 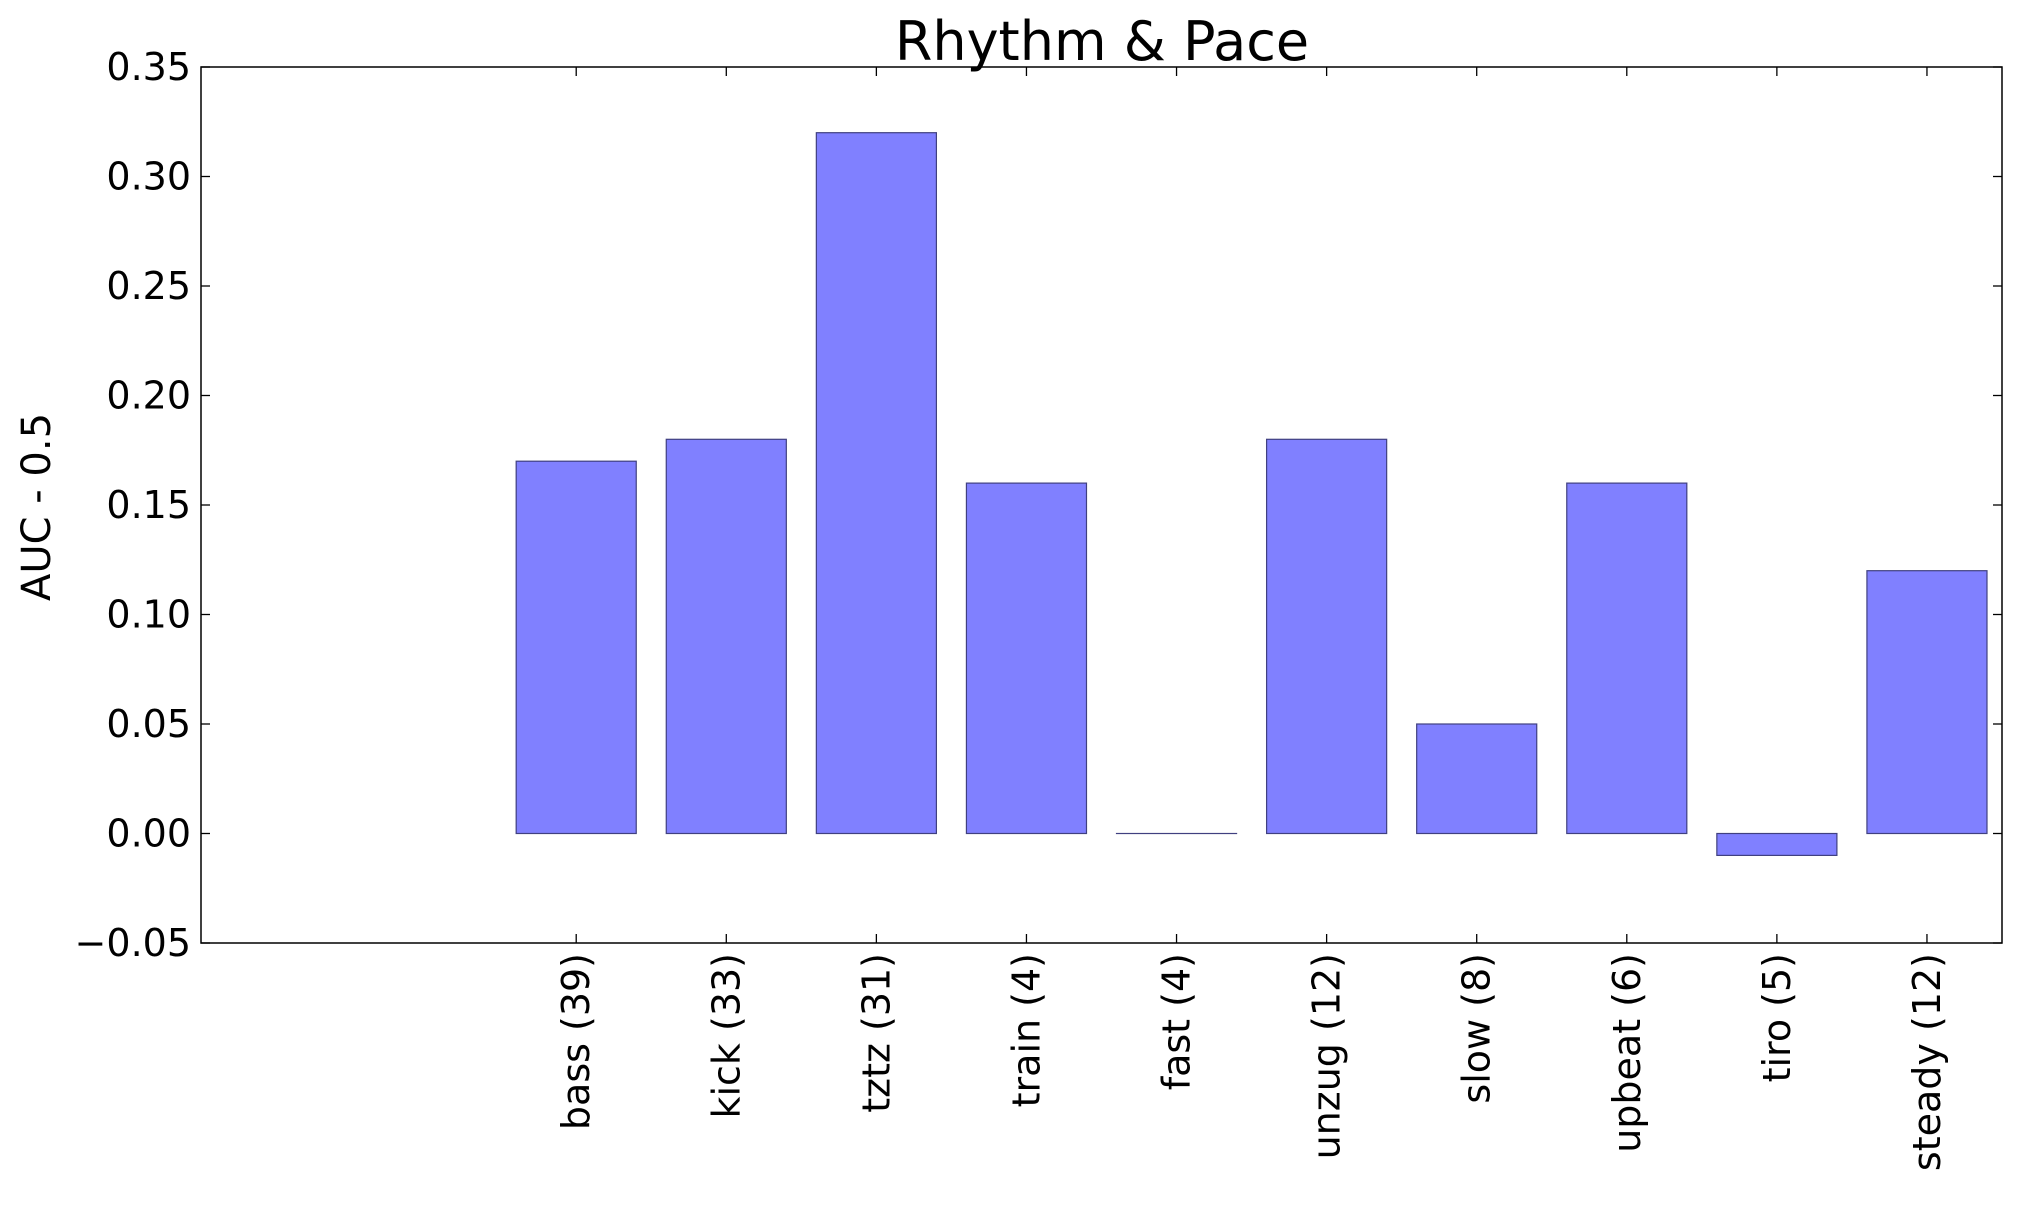 What do you see at coordinates (576, 1041) in the screenshot?
I see `x-tick-label-0: bass (39)` at bounding box center [576, 1041].